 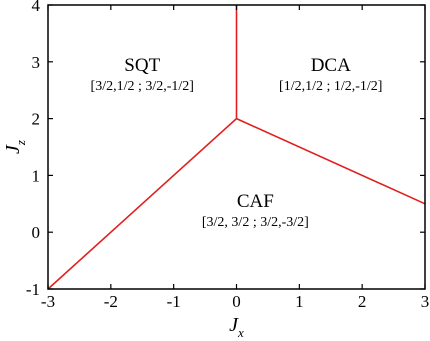 I want to click on region-name: CAF, so click(x=255, y=201).